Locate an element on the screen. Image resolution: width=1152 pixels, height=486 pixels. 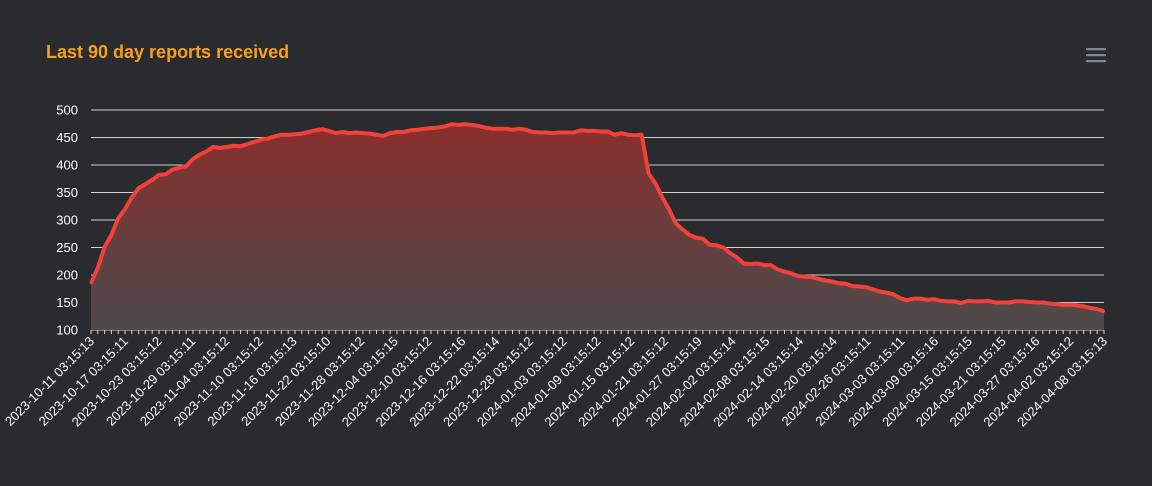
y-tick-label: 200 is located at coordinates (67, 275).